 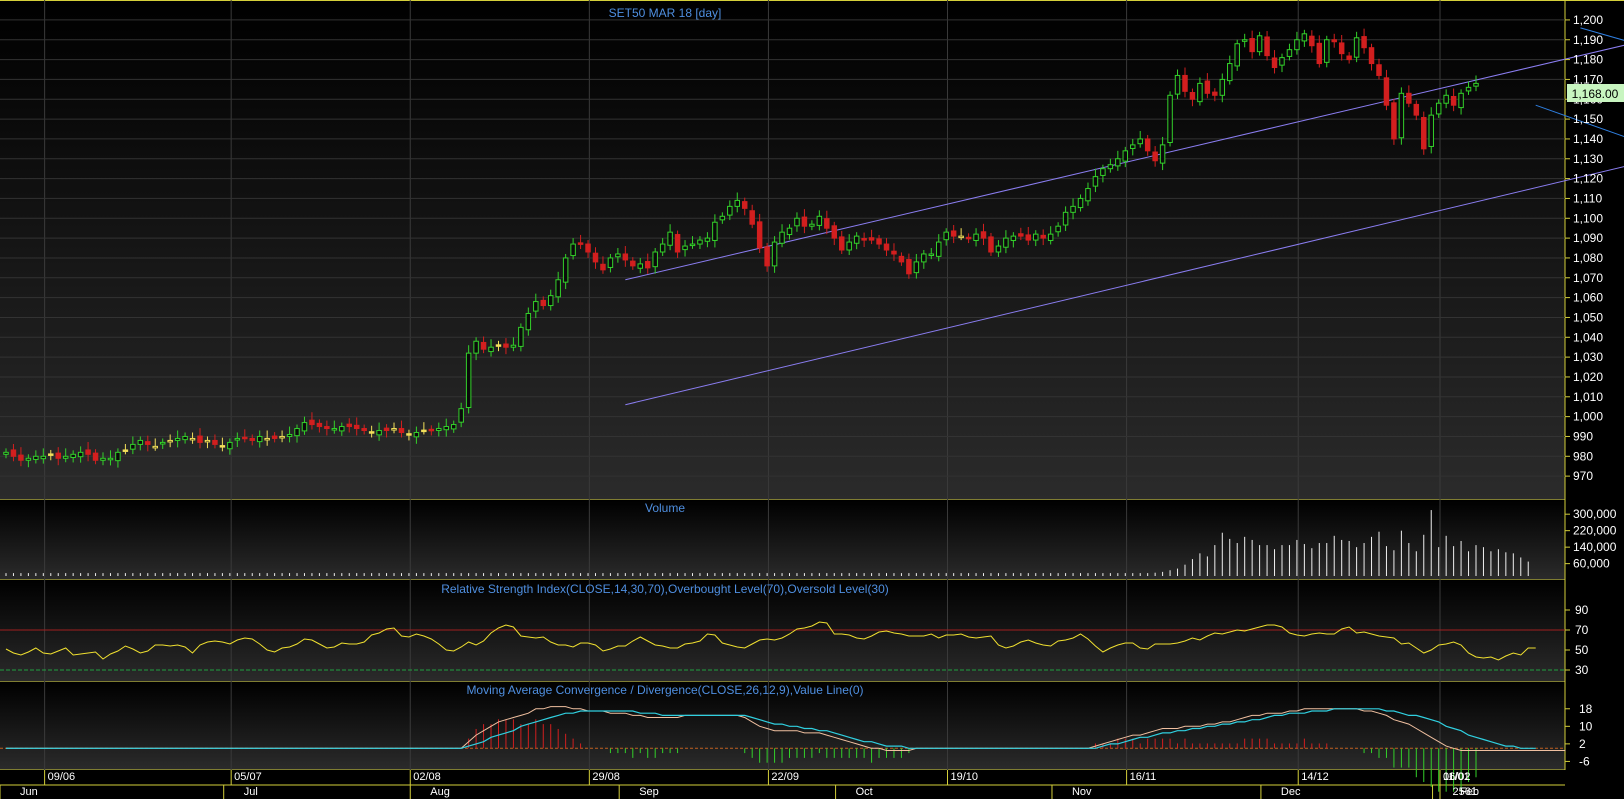 I want to click on price-y-tick-label: 1,190, so click(x=1588, y=40).